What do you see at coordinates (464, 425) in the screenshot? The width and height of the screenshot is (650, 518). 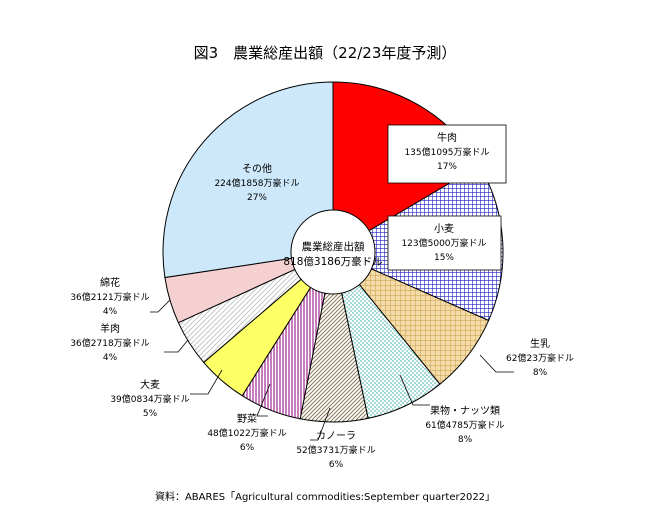 I see `slice-label-value: 61億4785万豪ドル` at bounding box center [464, 425].